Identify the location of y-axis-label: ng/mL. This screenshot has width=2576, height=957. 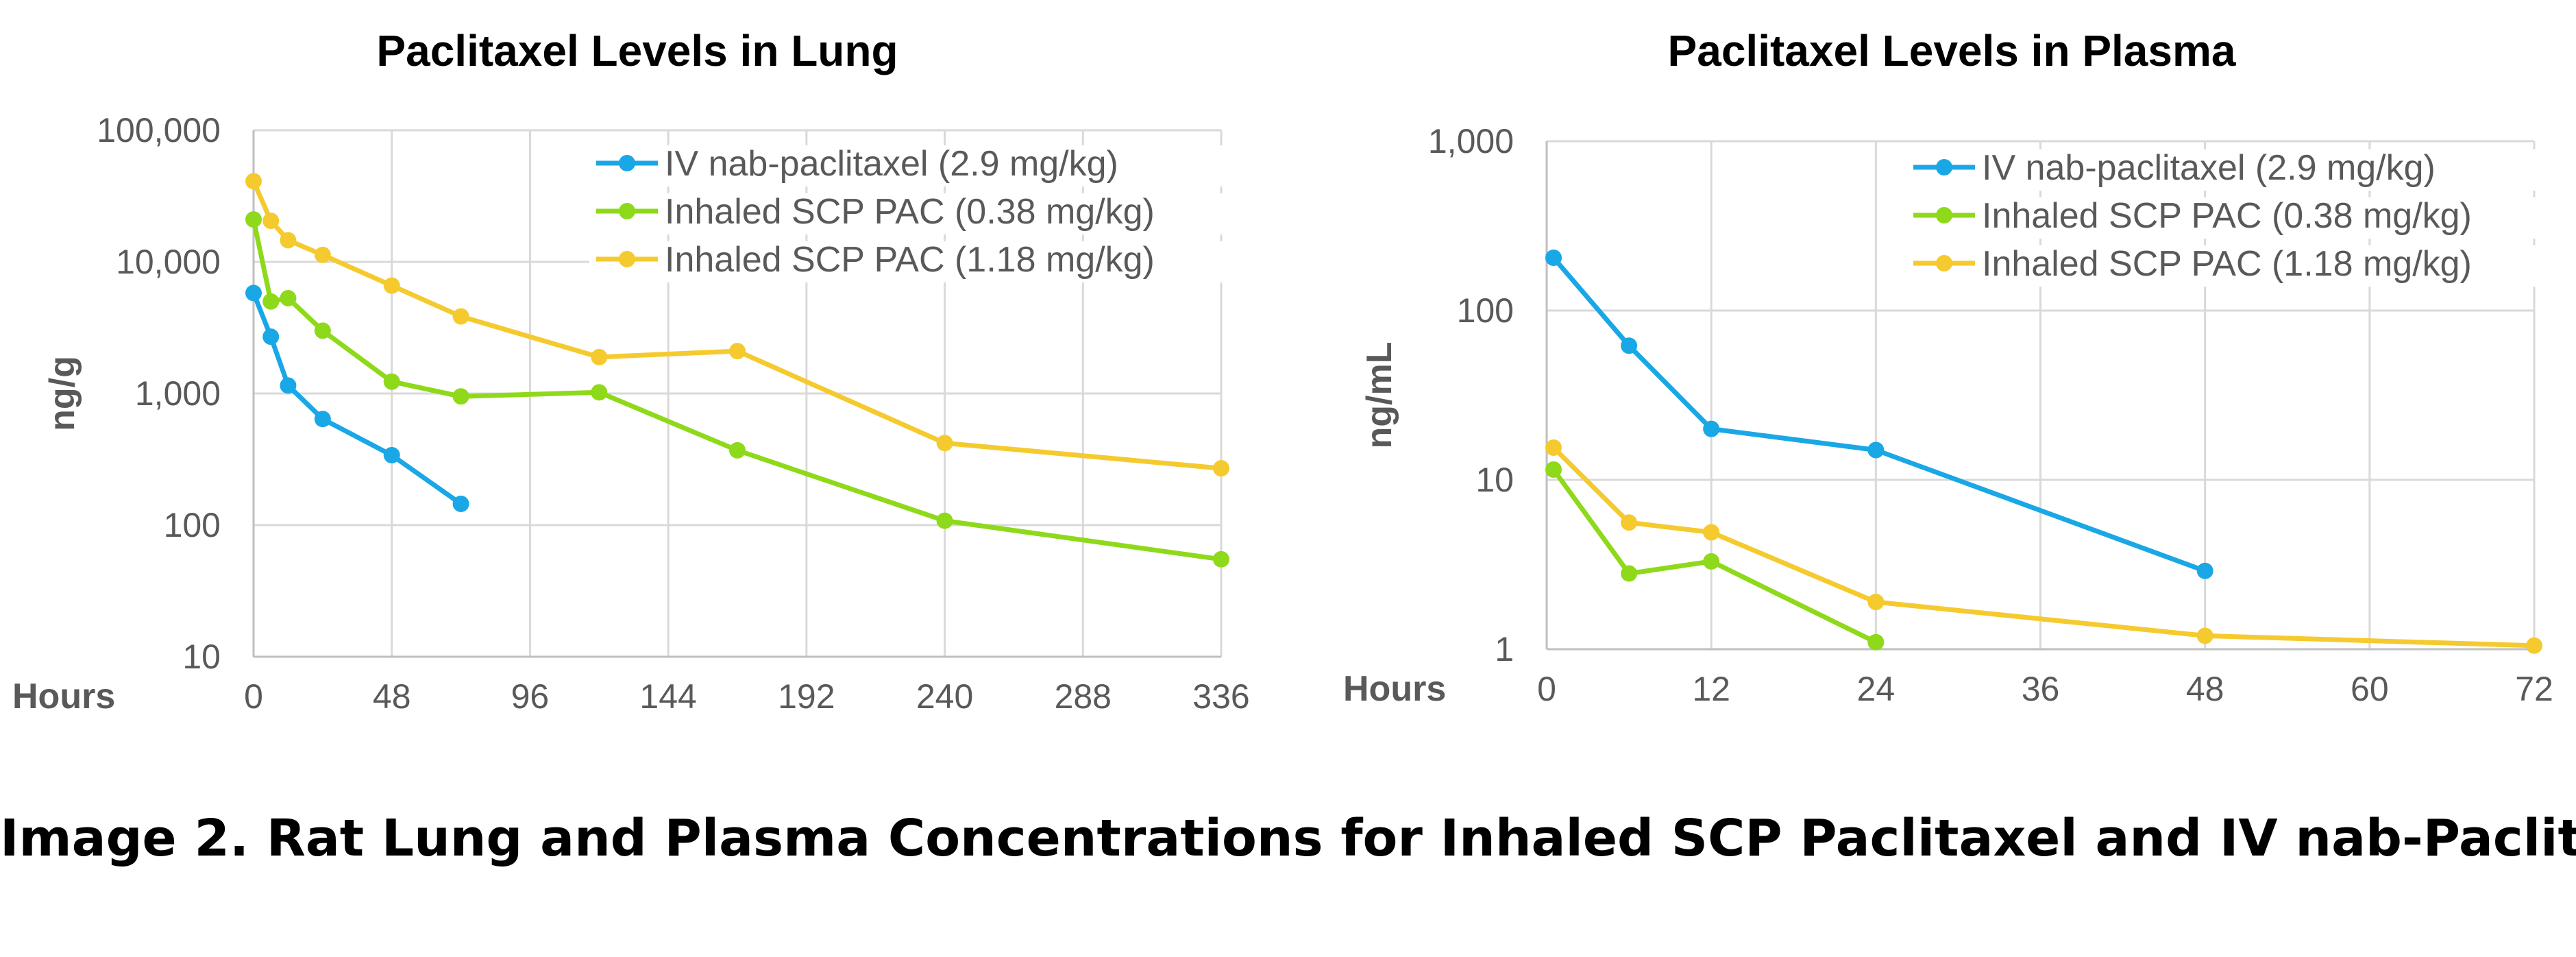
(1380, 395).